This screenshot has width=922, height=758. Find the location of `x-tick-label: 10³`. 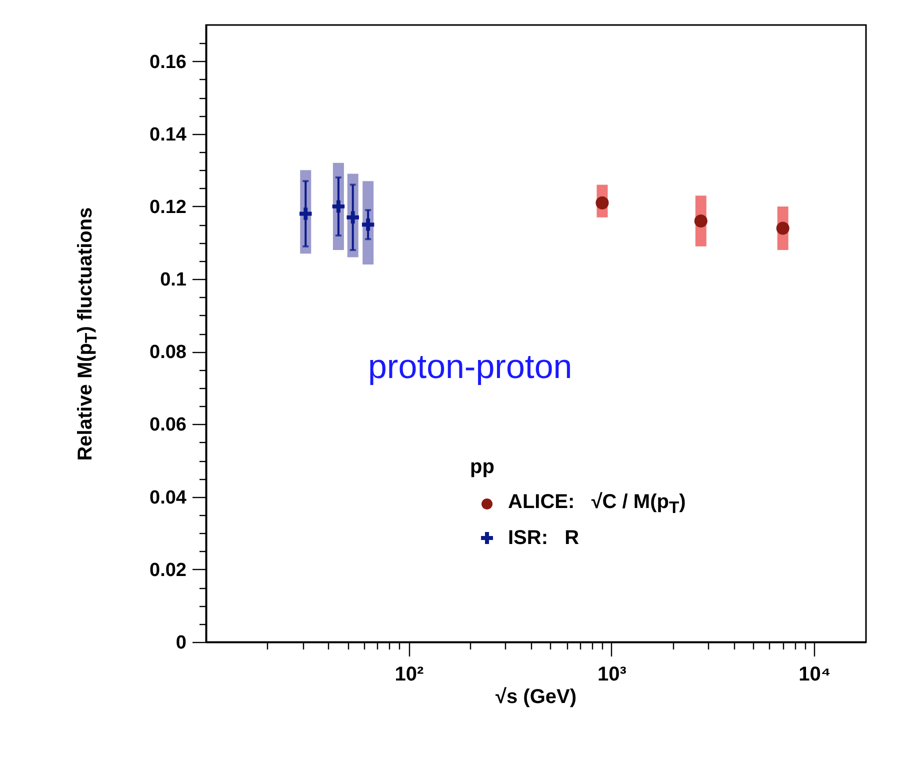

x-tick-label: 10³ is located at coordinates (612, 675).